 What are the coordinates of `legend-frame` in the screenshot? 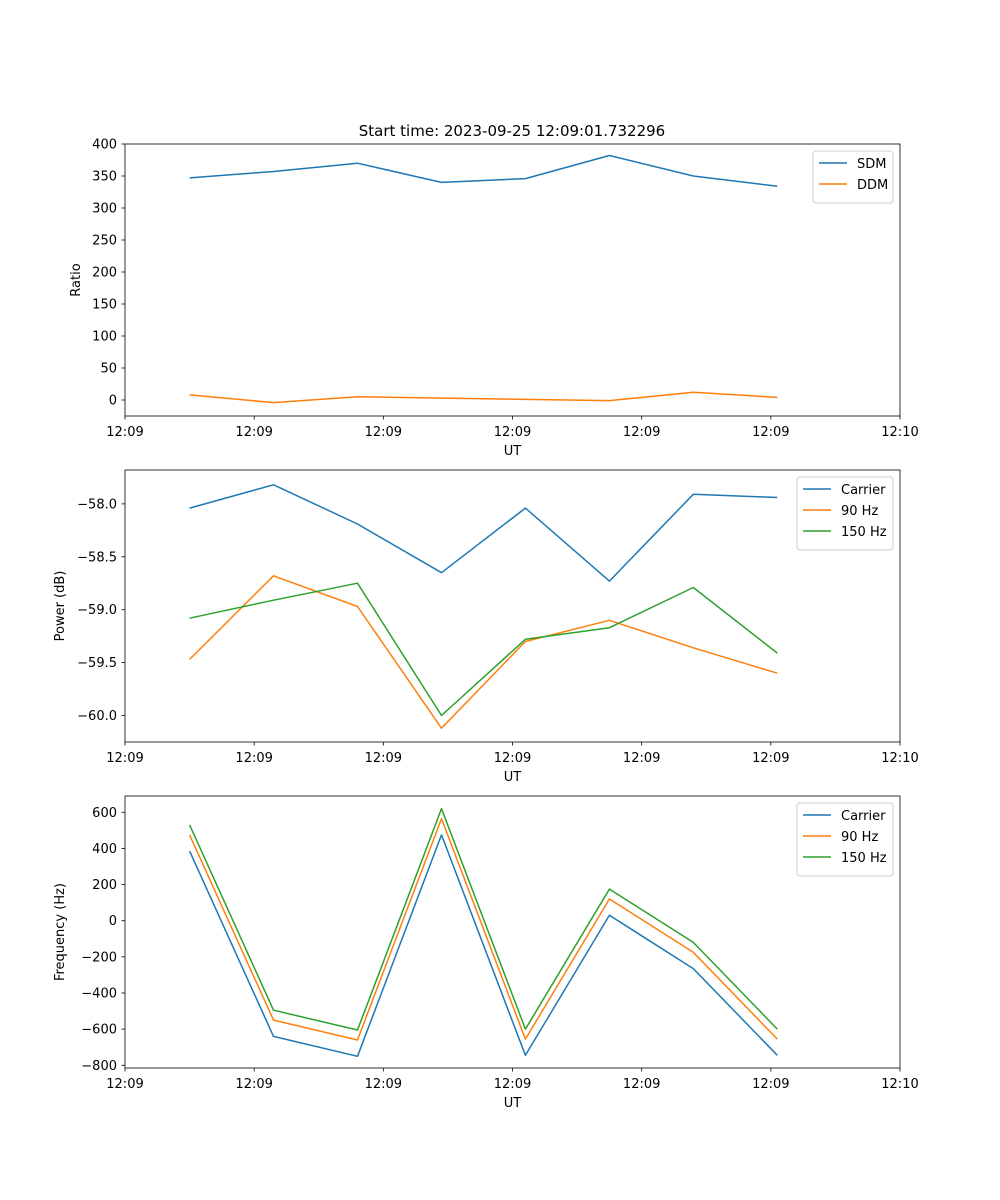 It's located at (853, 177).